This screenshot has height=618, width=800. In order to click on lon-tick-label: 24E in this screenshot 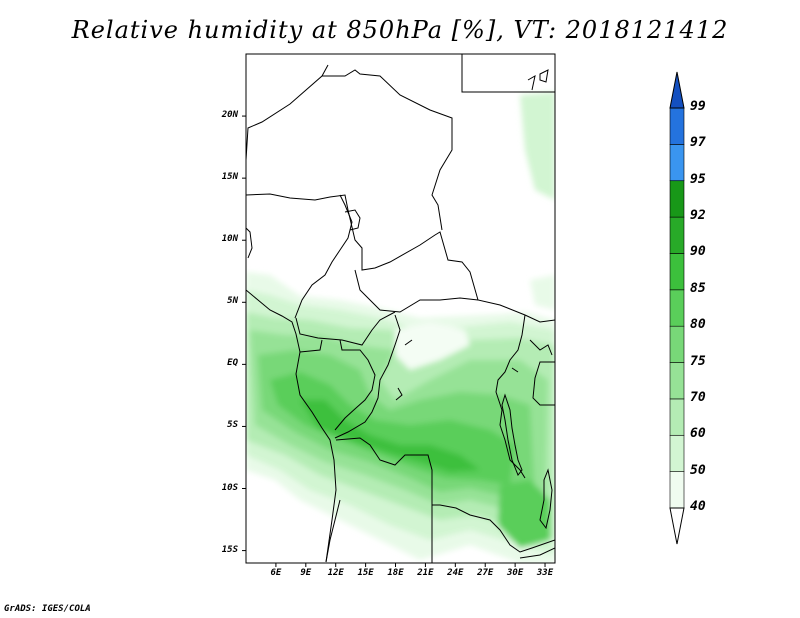, I will do `click(455, 573)`.